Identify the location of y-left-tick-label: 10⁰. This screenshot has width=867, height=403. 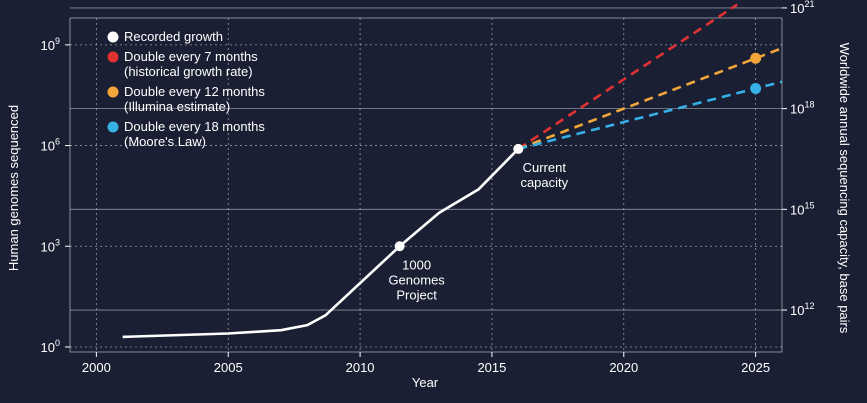
(50, 346).